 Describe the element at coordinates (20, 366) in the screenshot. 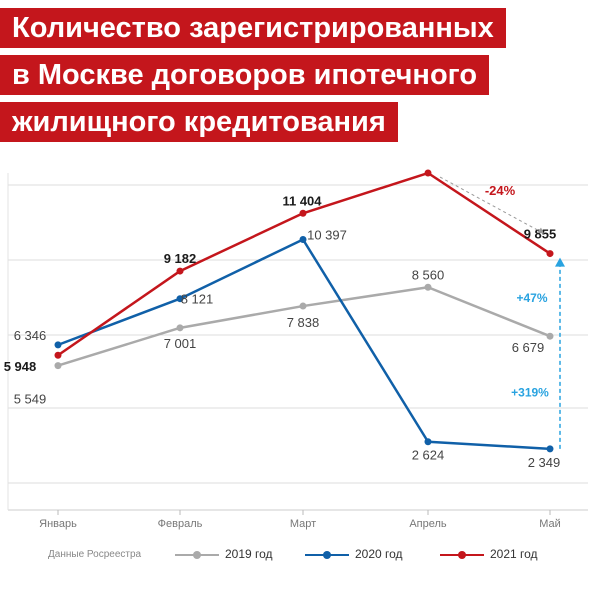

I see `data-label: 5 948` at that location.